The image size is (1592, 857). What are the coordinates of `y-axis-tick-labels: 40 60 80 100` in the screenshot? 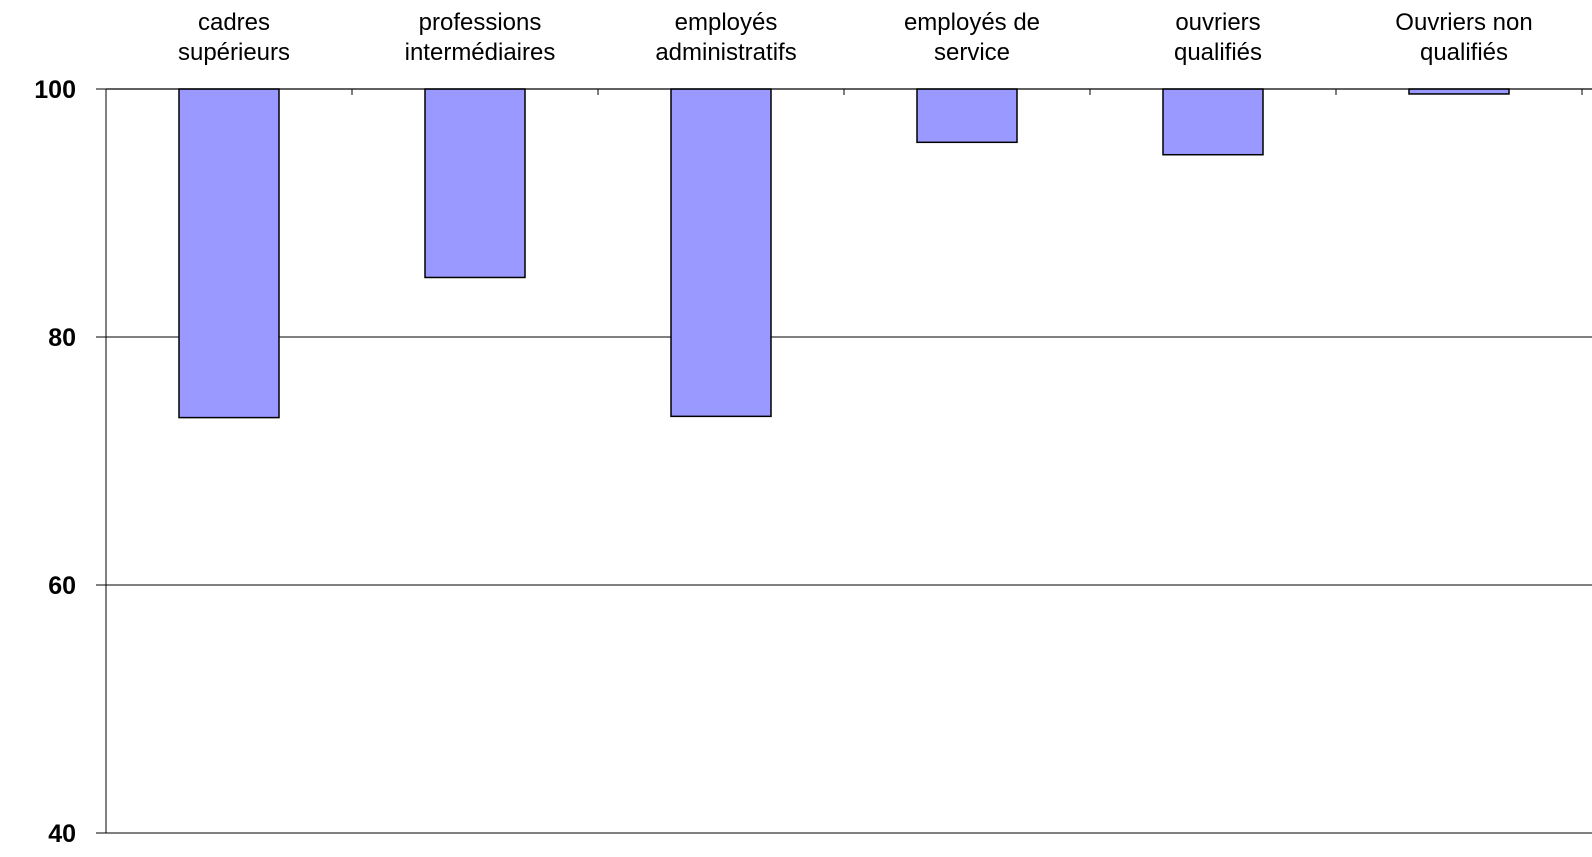 It's located at (55, 462).